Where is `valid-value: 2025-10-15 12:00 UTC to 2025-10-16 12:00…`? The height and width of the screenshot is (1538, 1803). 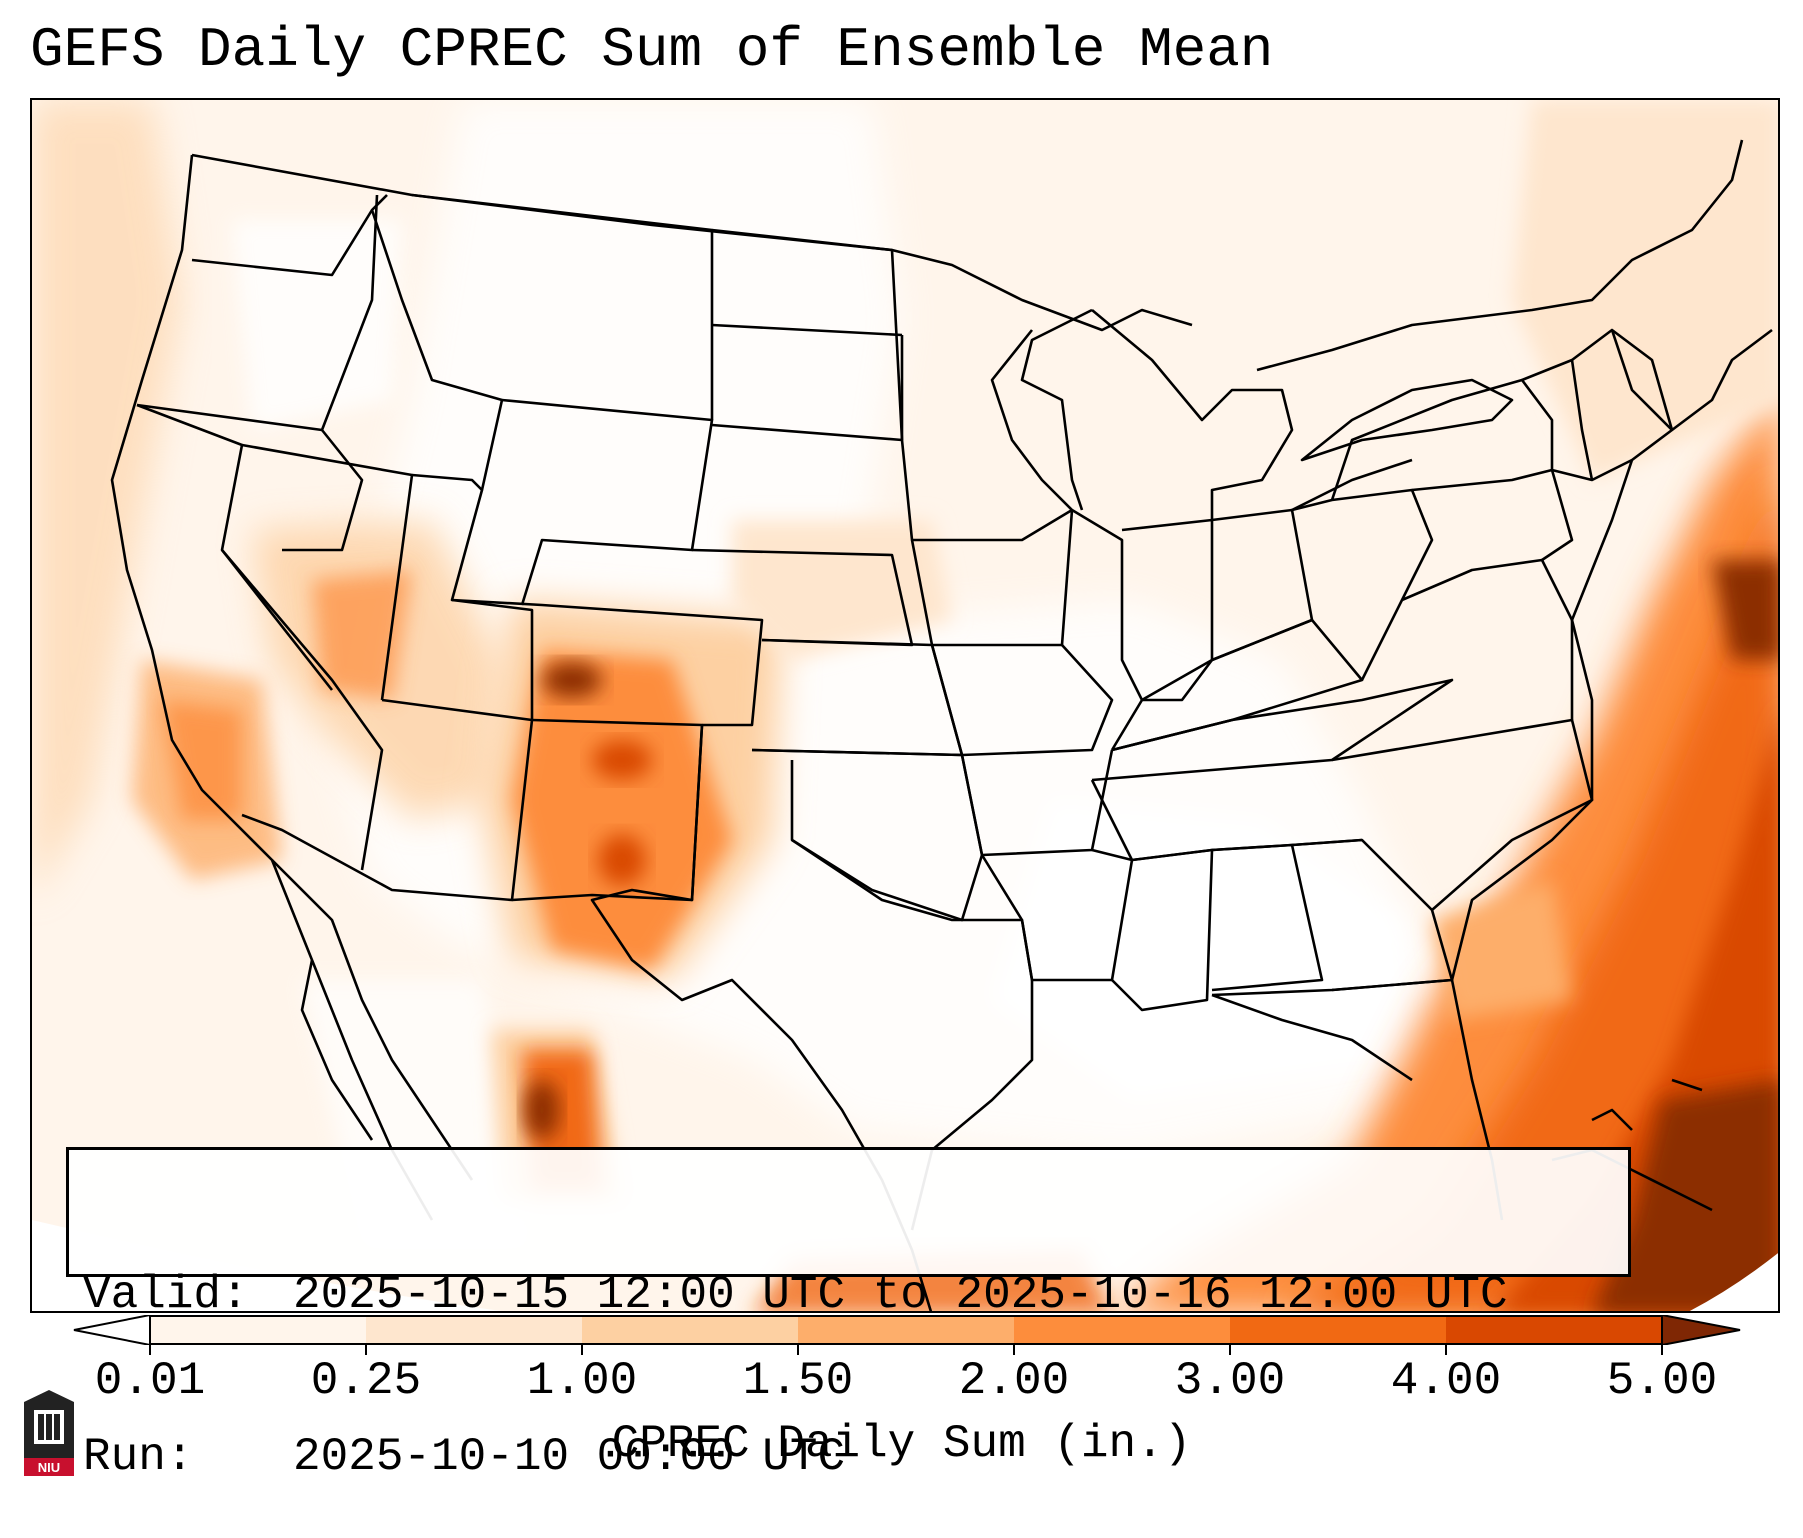
valid-value: 2025-10-15 12:00 UTC to 2025-10-16 12:00… is located at coordinates (900, 1295).